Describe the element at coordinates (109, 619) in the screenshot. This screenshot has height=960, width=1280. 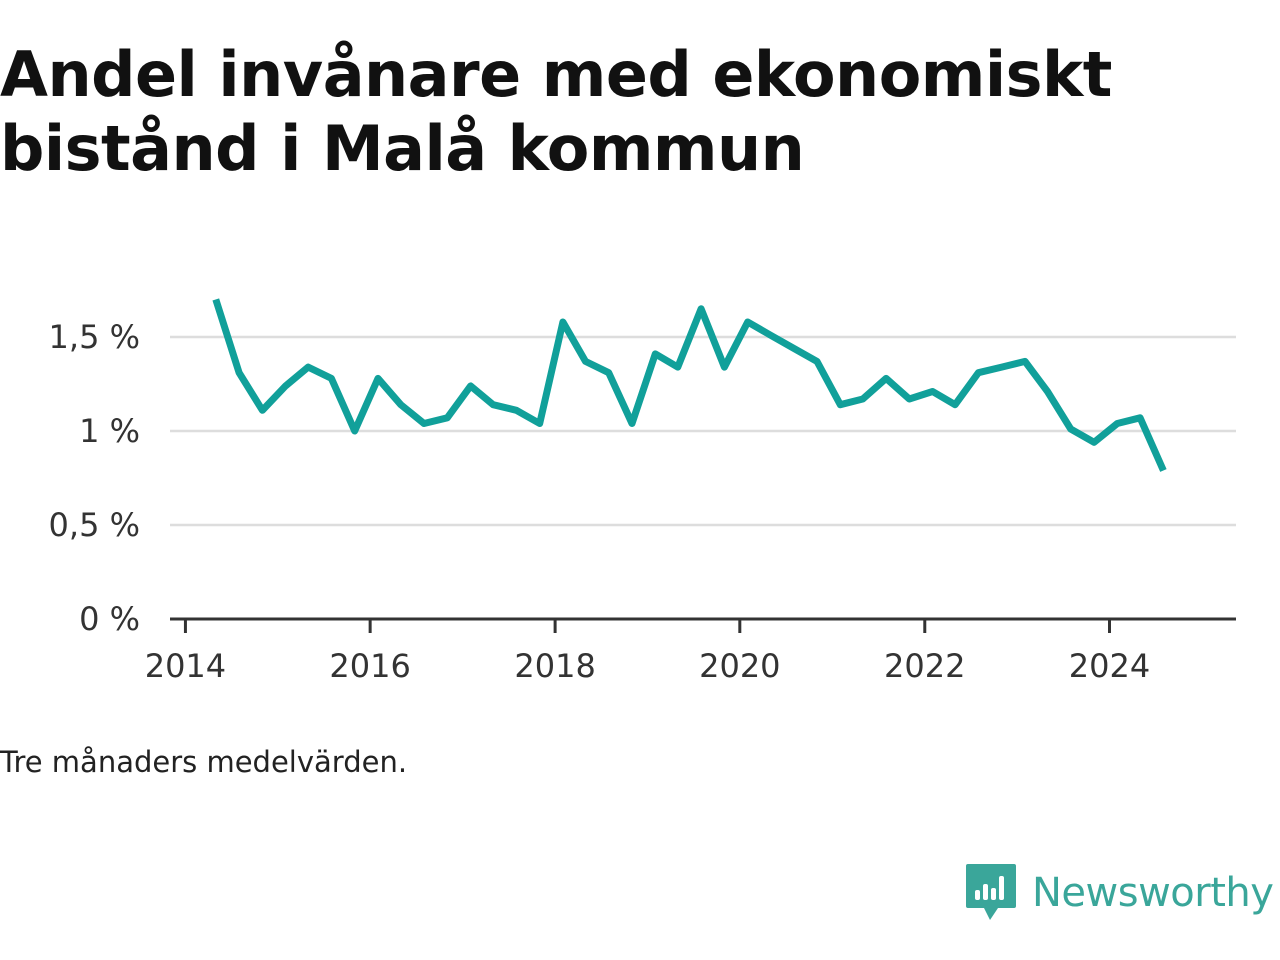
I see `y-tick-label-0: 0 %` at that location.